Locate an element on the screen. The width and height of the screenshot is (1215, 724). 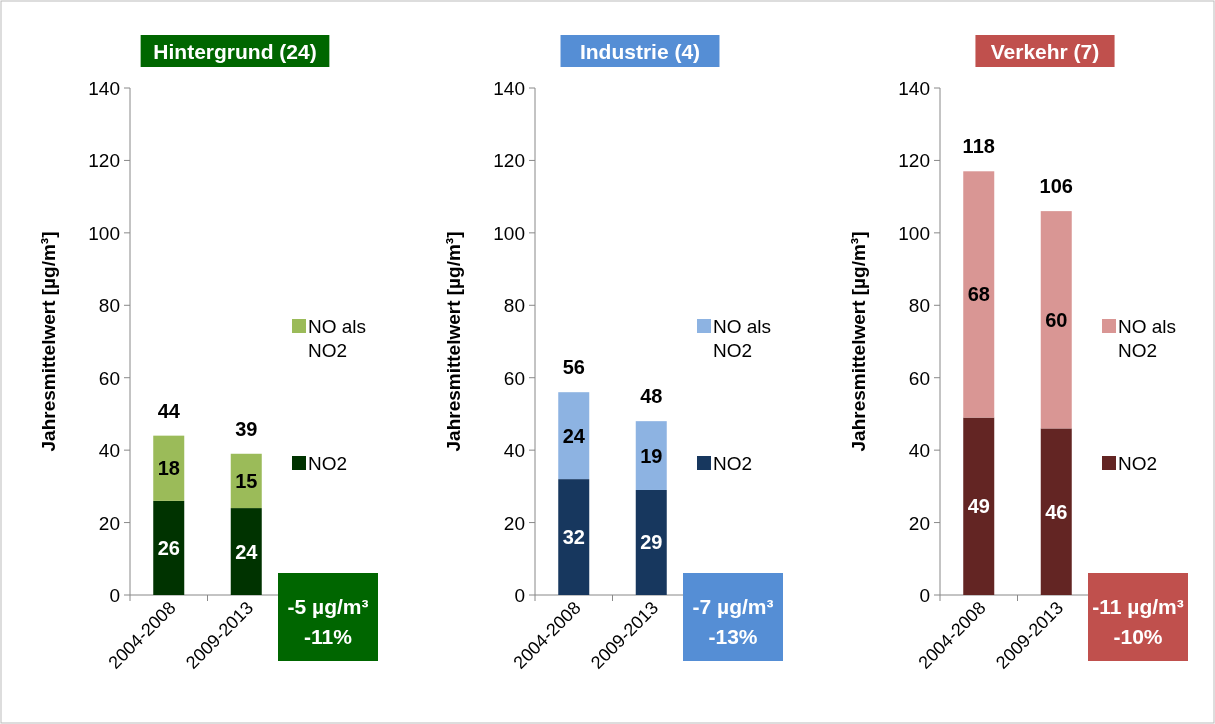
data-label: 68 is located at coordinates (978, 294).